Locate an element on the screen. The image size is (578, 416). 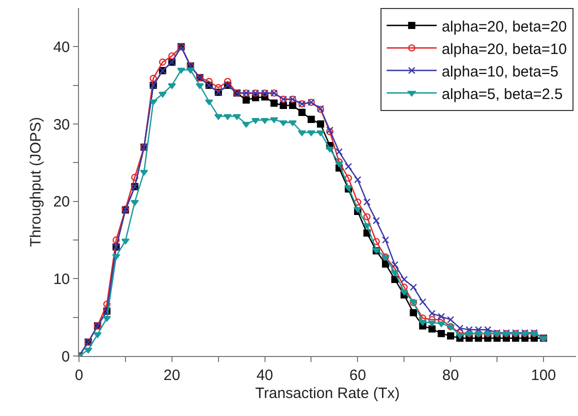
x-tick-label: 100 is located at coordinates (543, 375).